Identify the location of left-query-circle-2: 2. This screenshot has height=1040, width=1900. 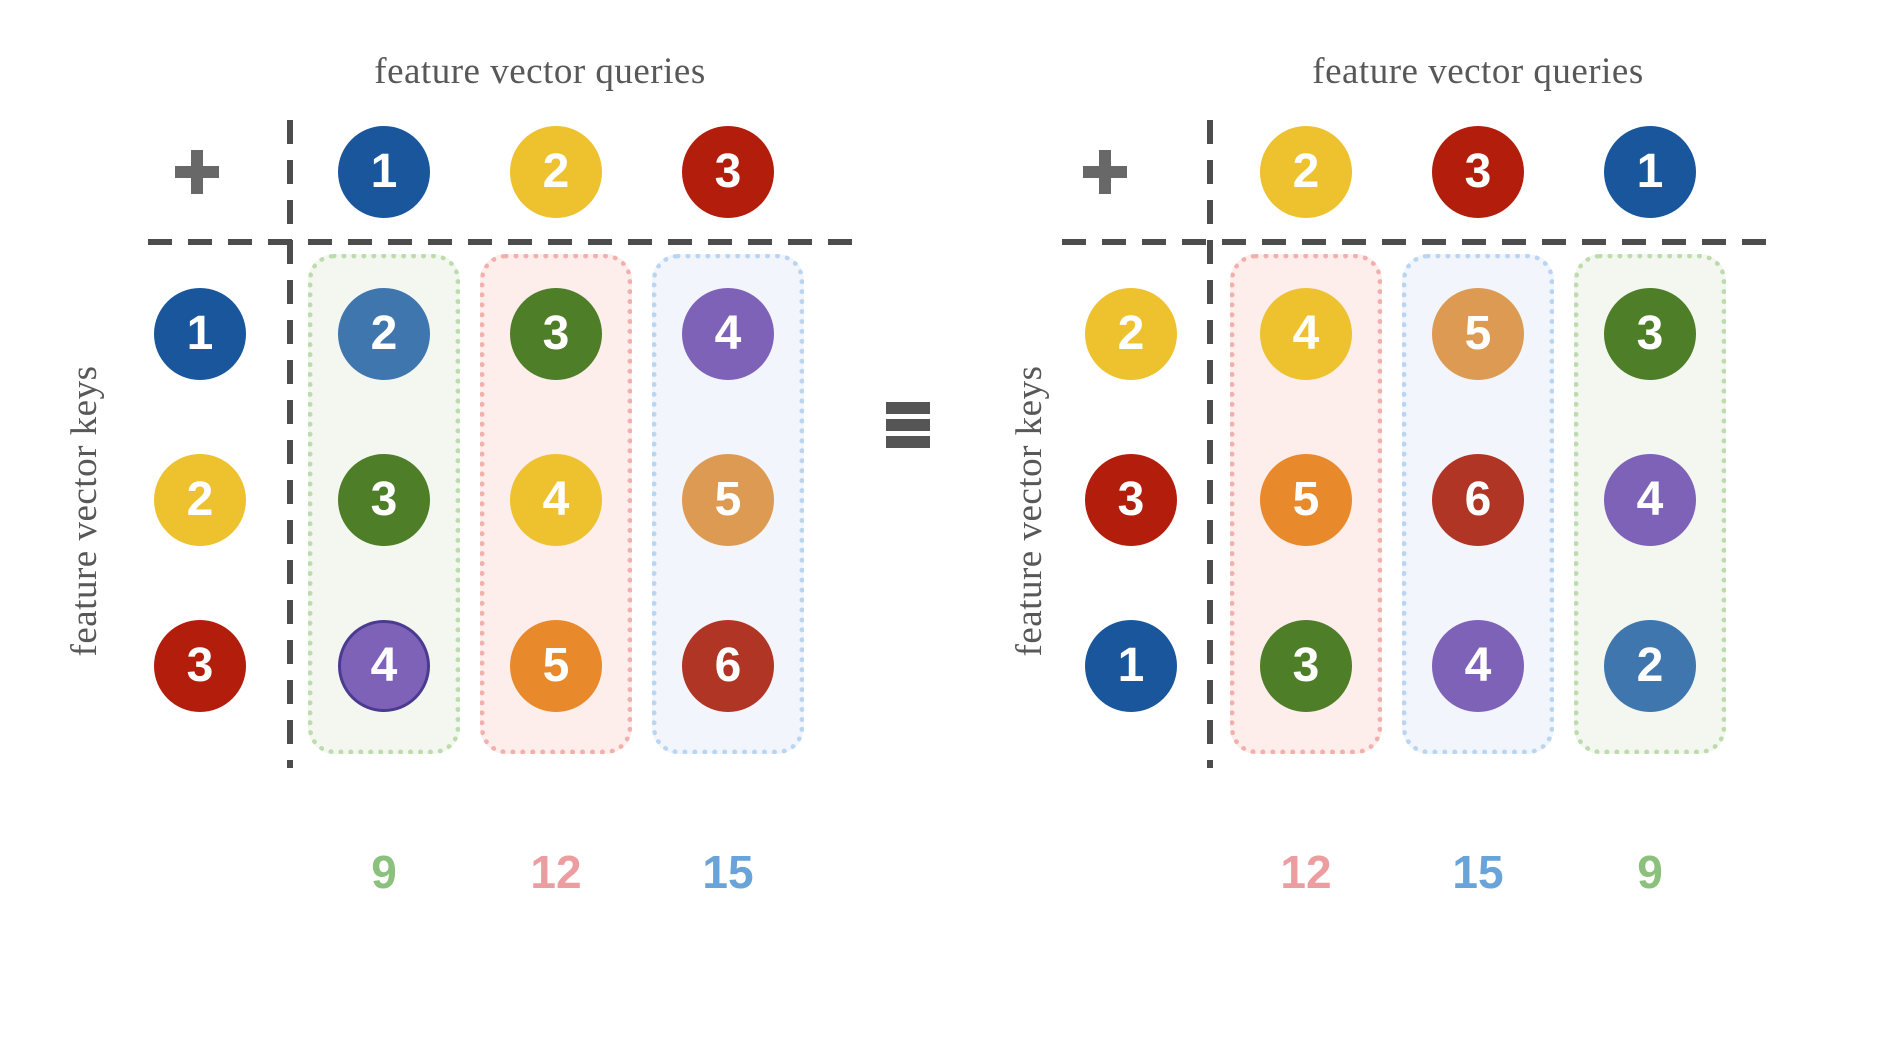
(556, 172).